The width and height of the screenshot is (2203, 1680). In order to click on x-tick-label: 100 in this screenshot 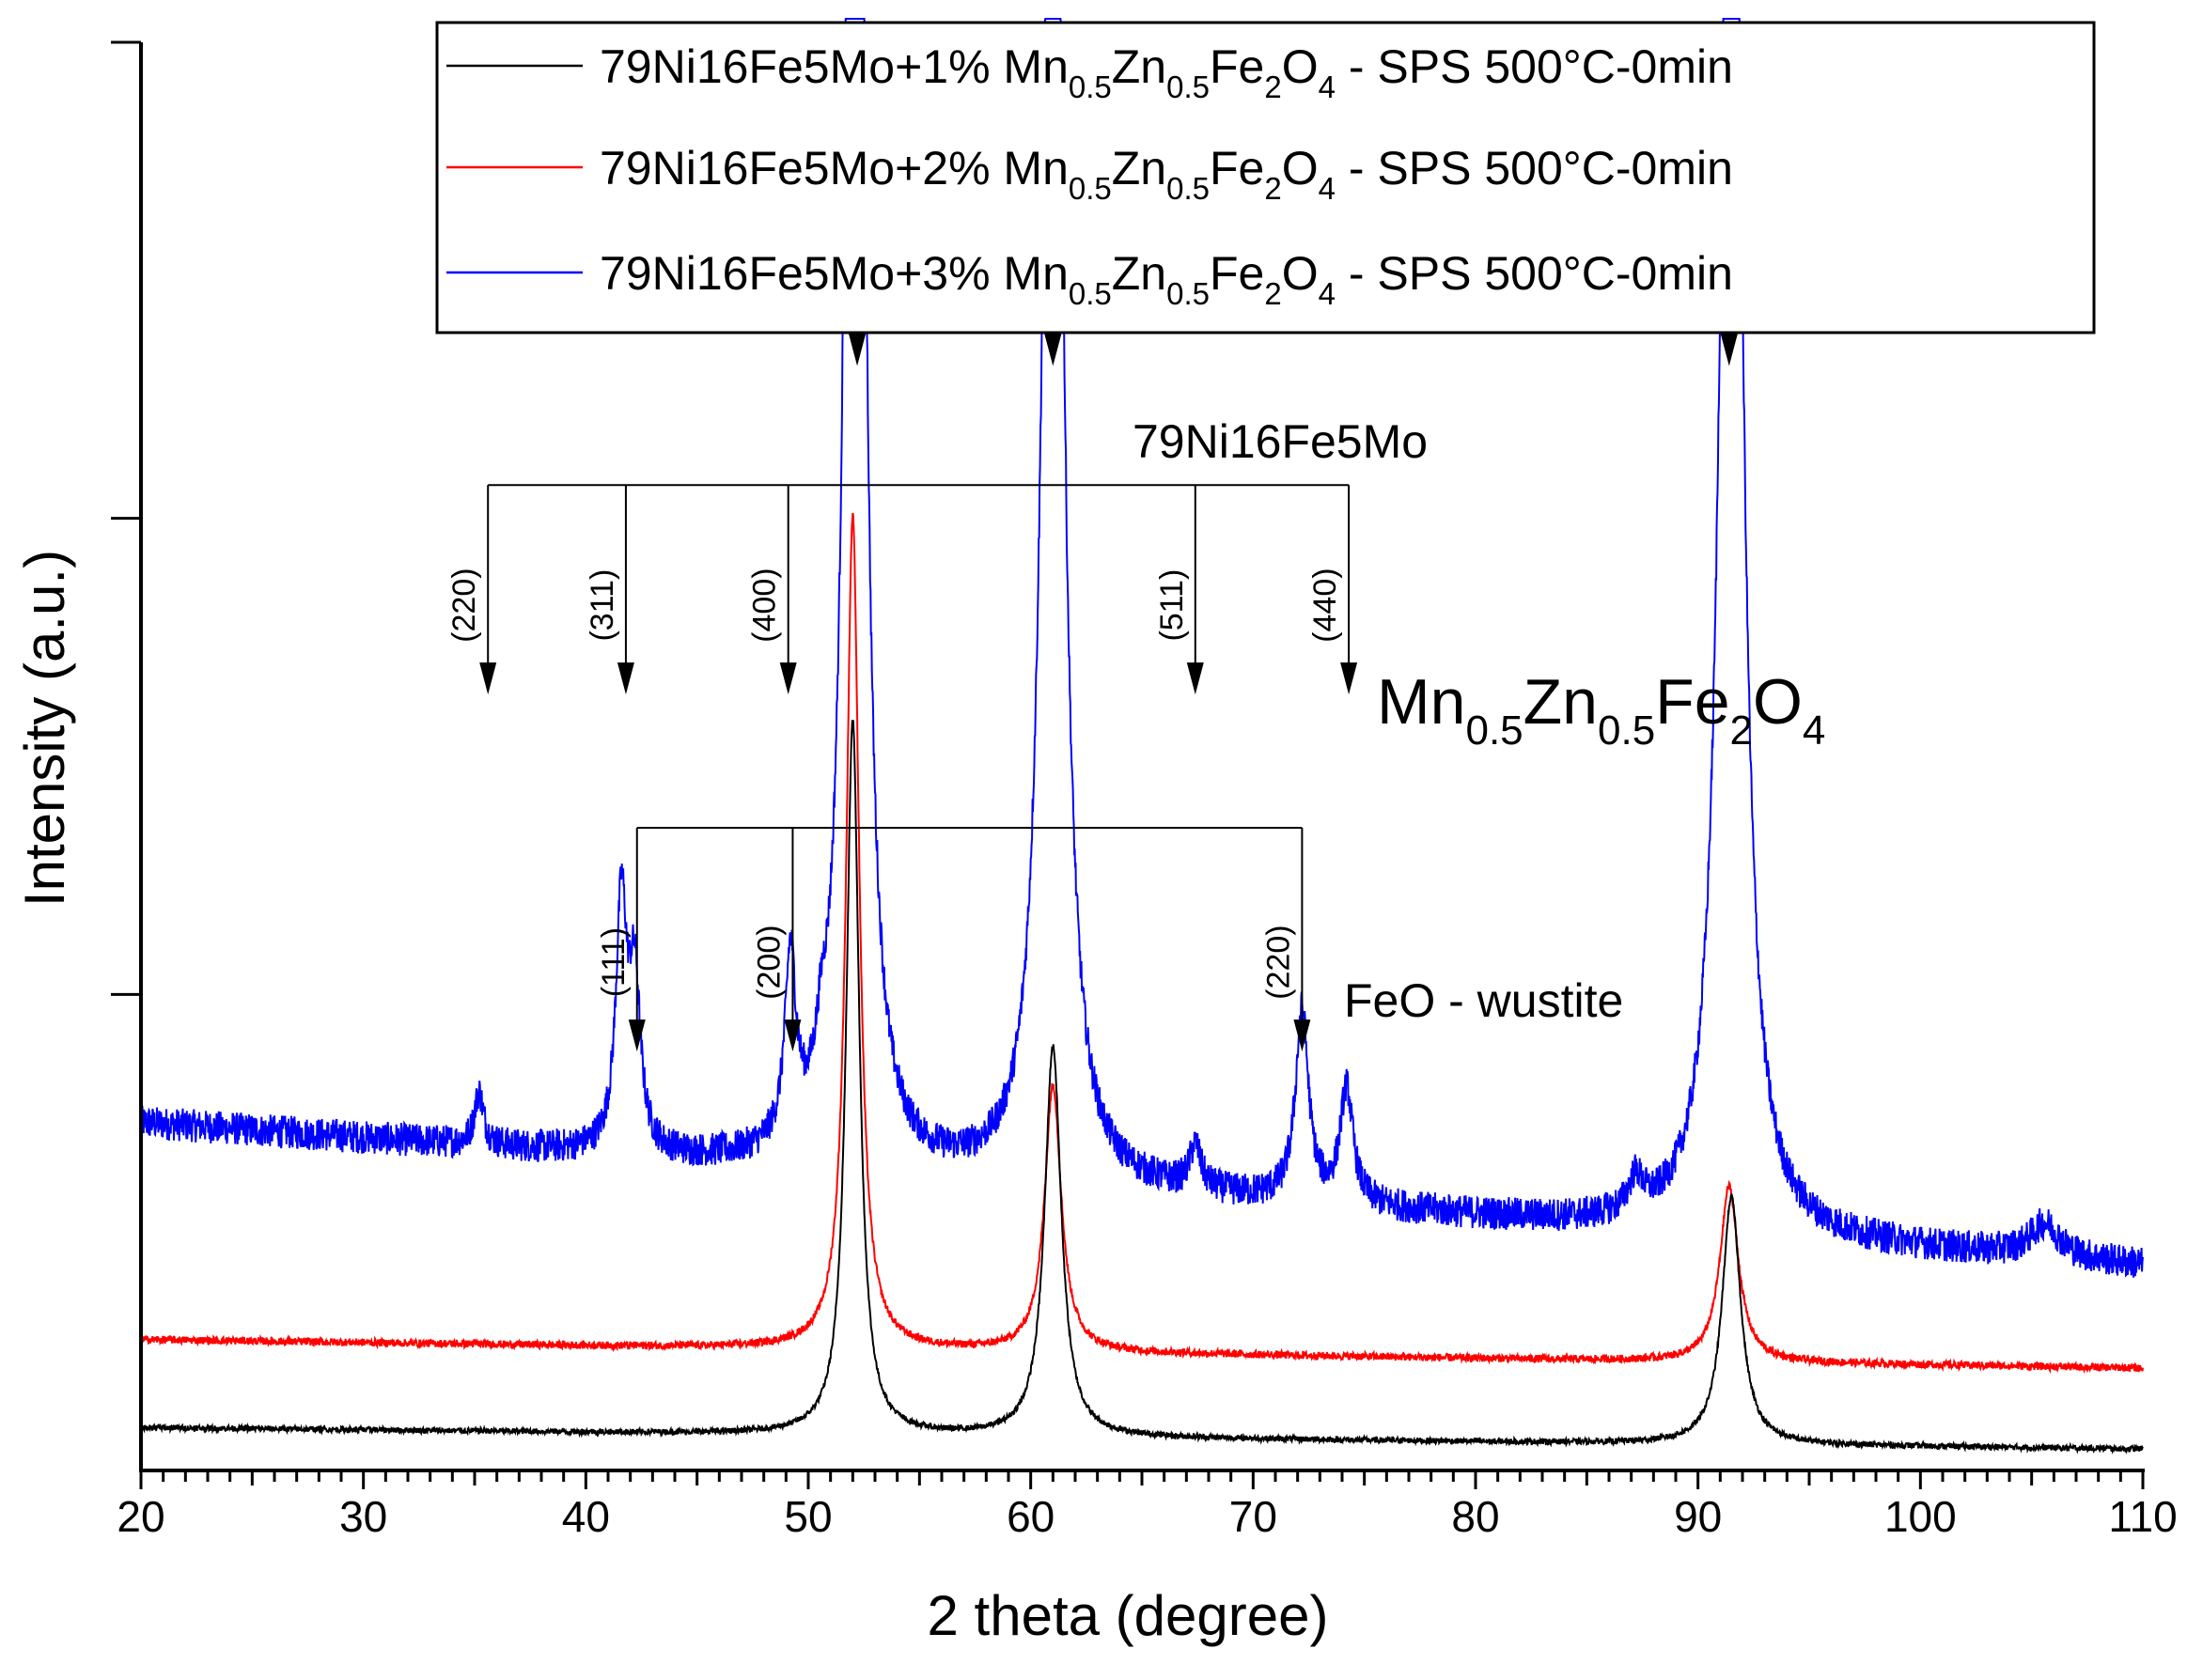, I will do `click(1920, 1516)`.